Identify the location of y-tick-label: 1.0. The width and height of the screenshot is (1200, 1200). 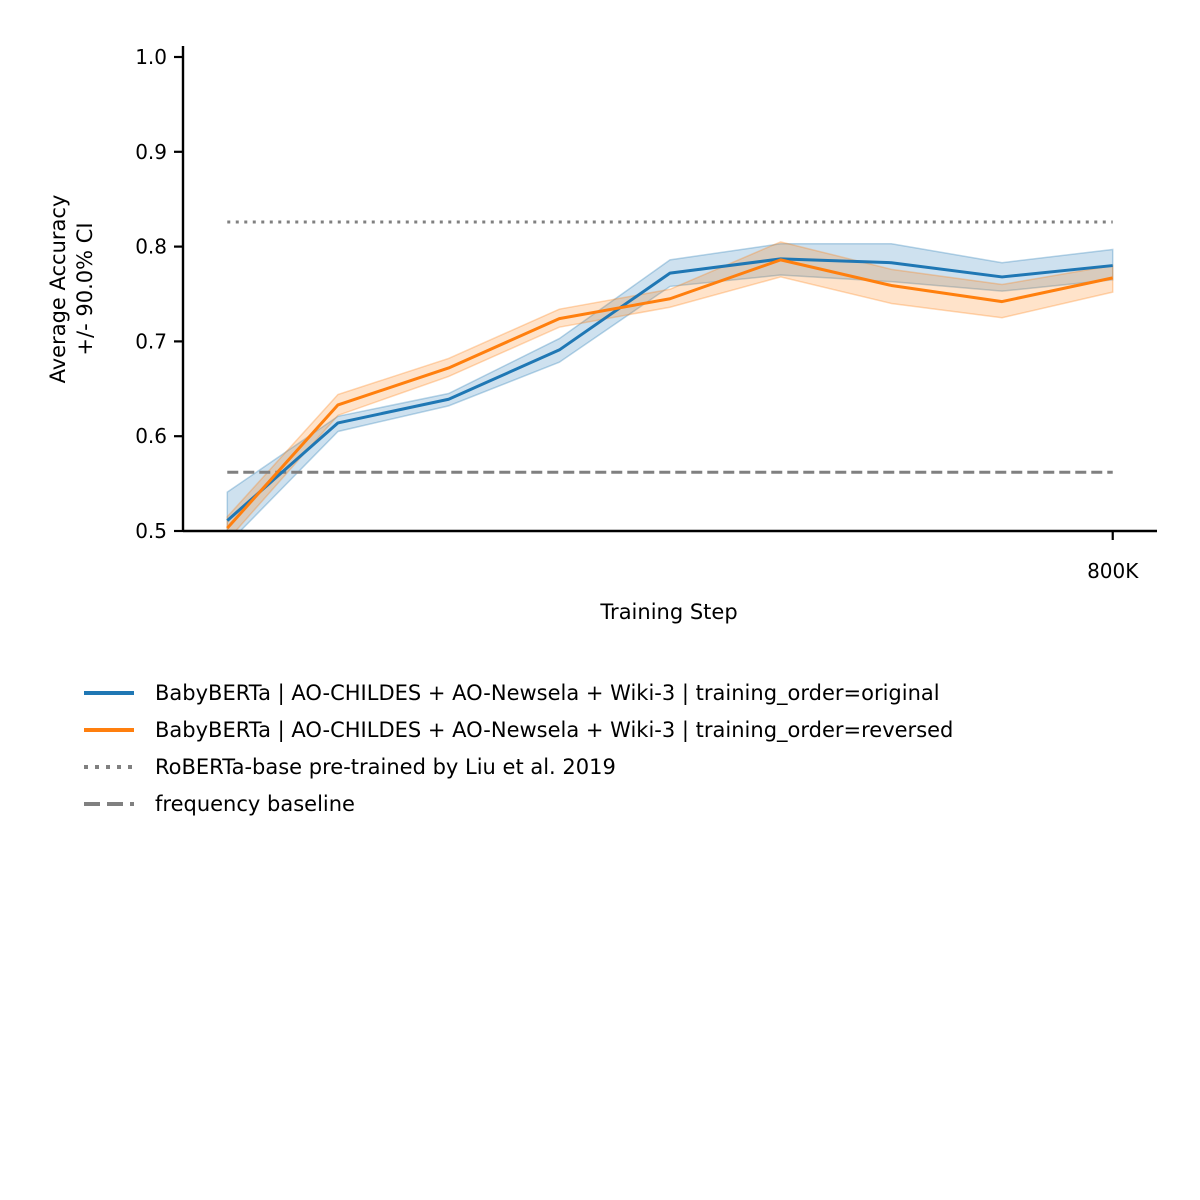
(151, 57).